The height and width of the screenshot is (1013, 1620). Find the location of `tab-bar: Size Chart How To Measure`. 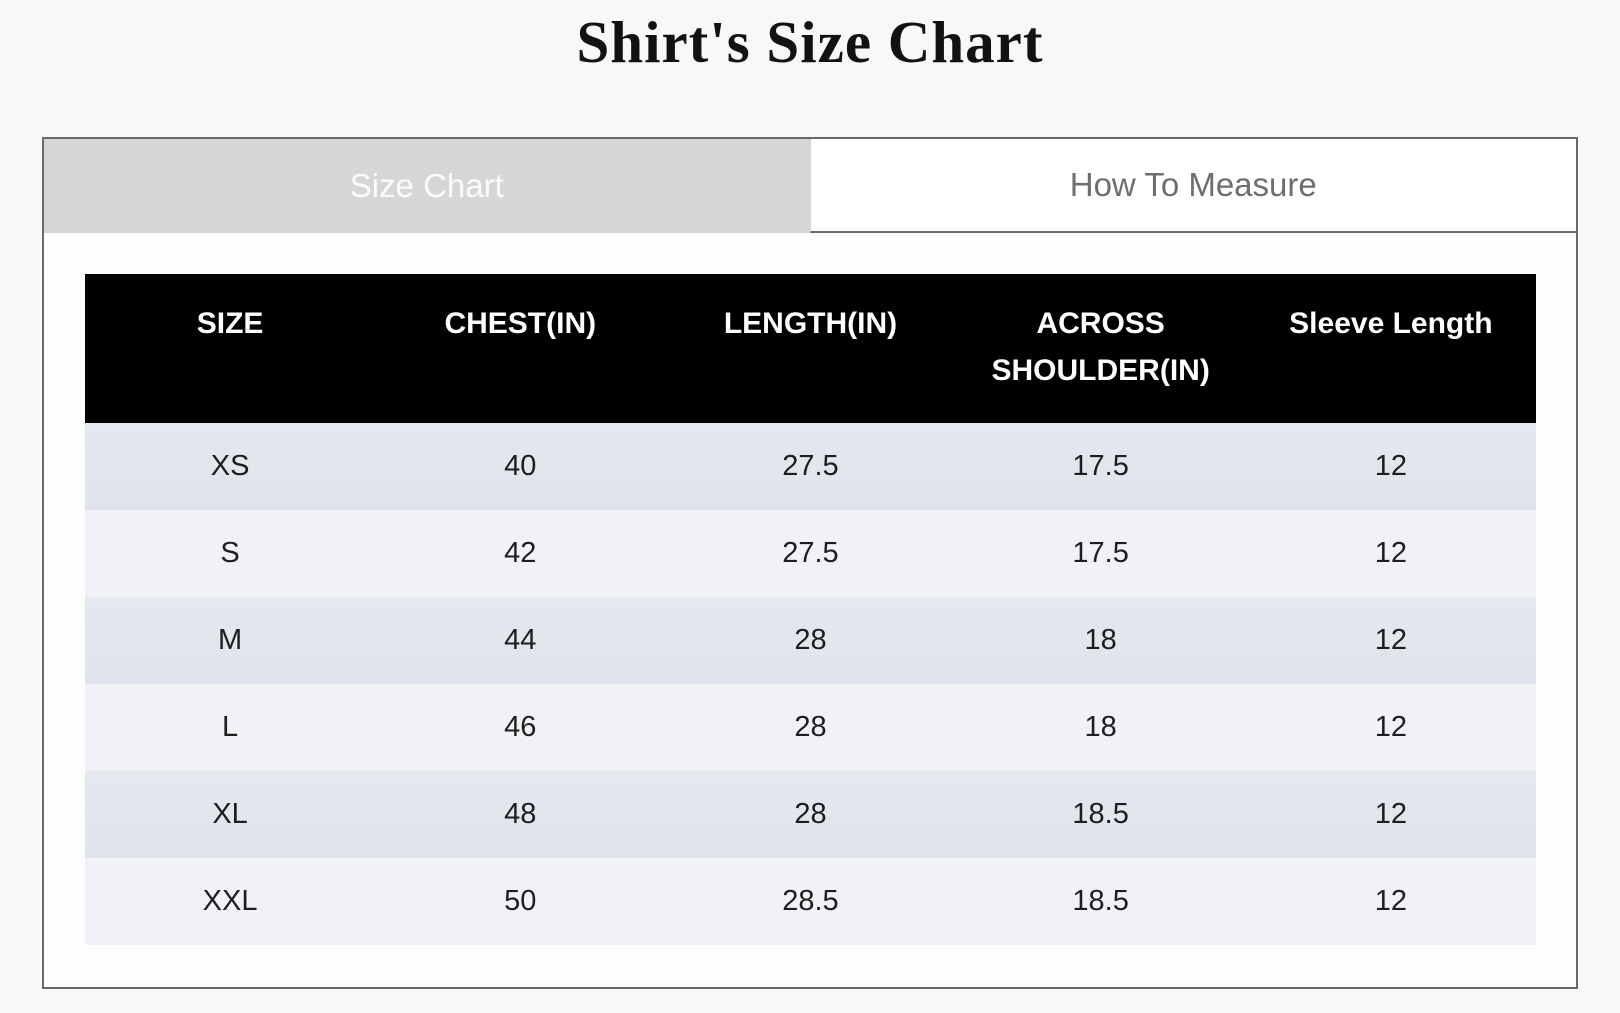

tab-bar: Size Chart How To Measure is located at coordinates (810, 185).